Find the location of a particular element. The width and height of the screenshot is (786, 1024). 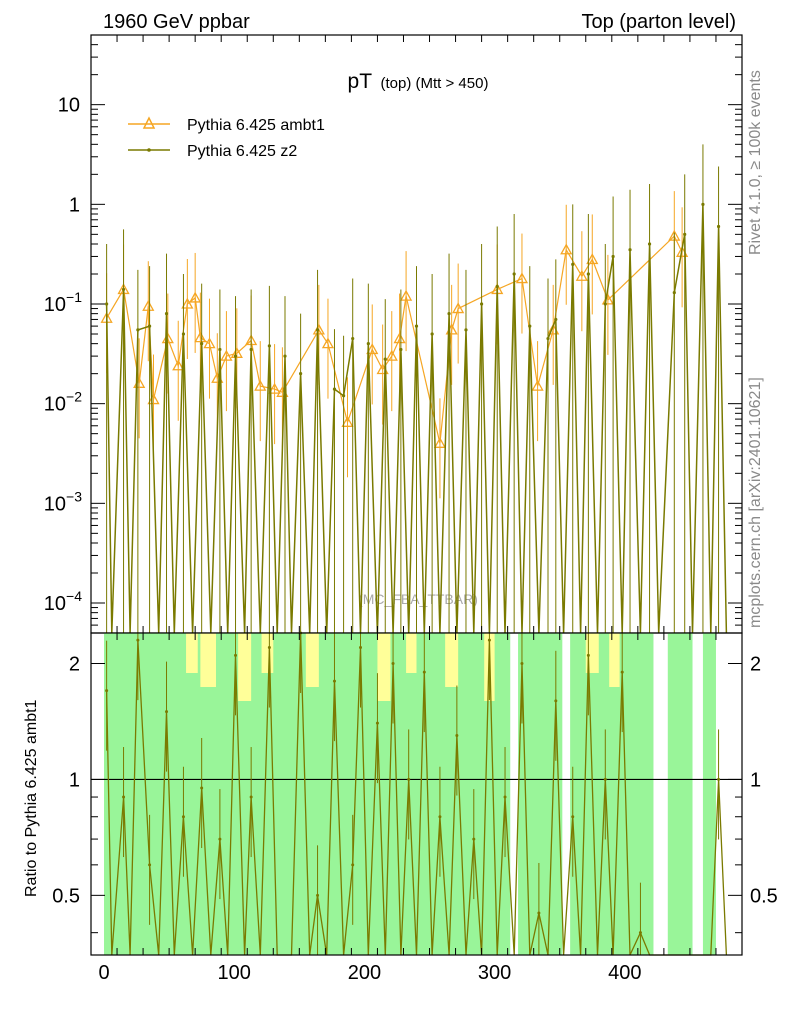

main-ytick-label: 10⁻⁴ is located at coordinates (63, 601).